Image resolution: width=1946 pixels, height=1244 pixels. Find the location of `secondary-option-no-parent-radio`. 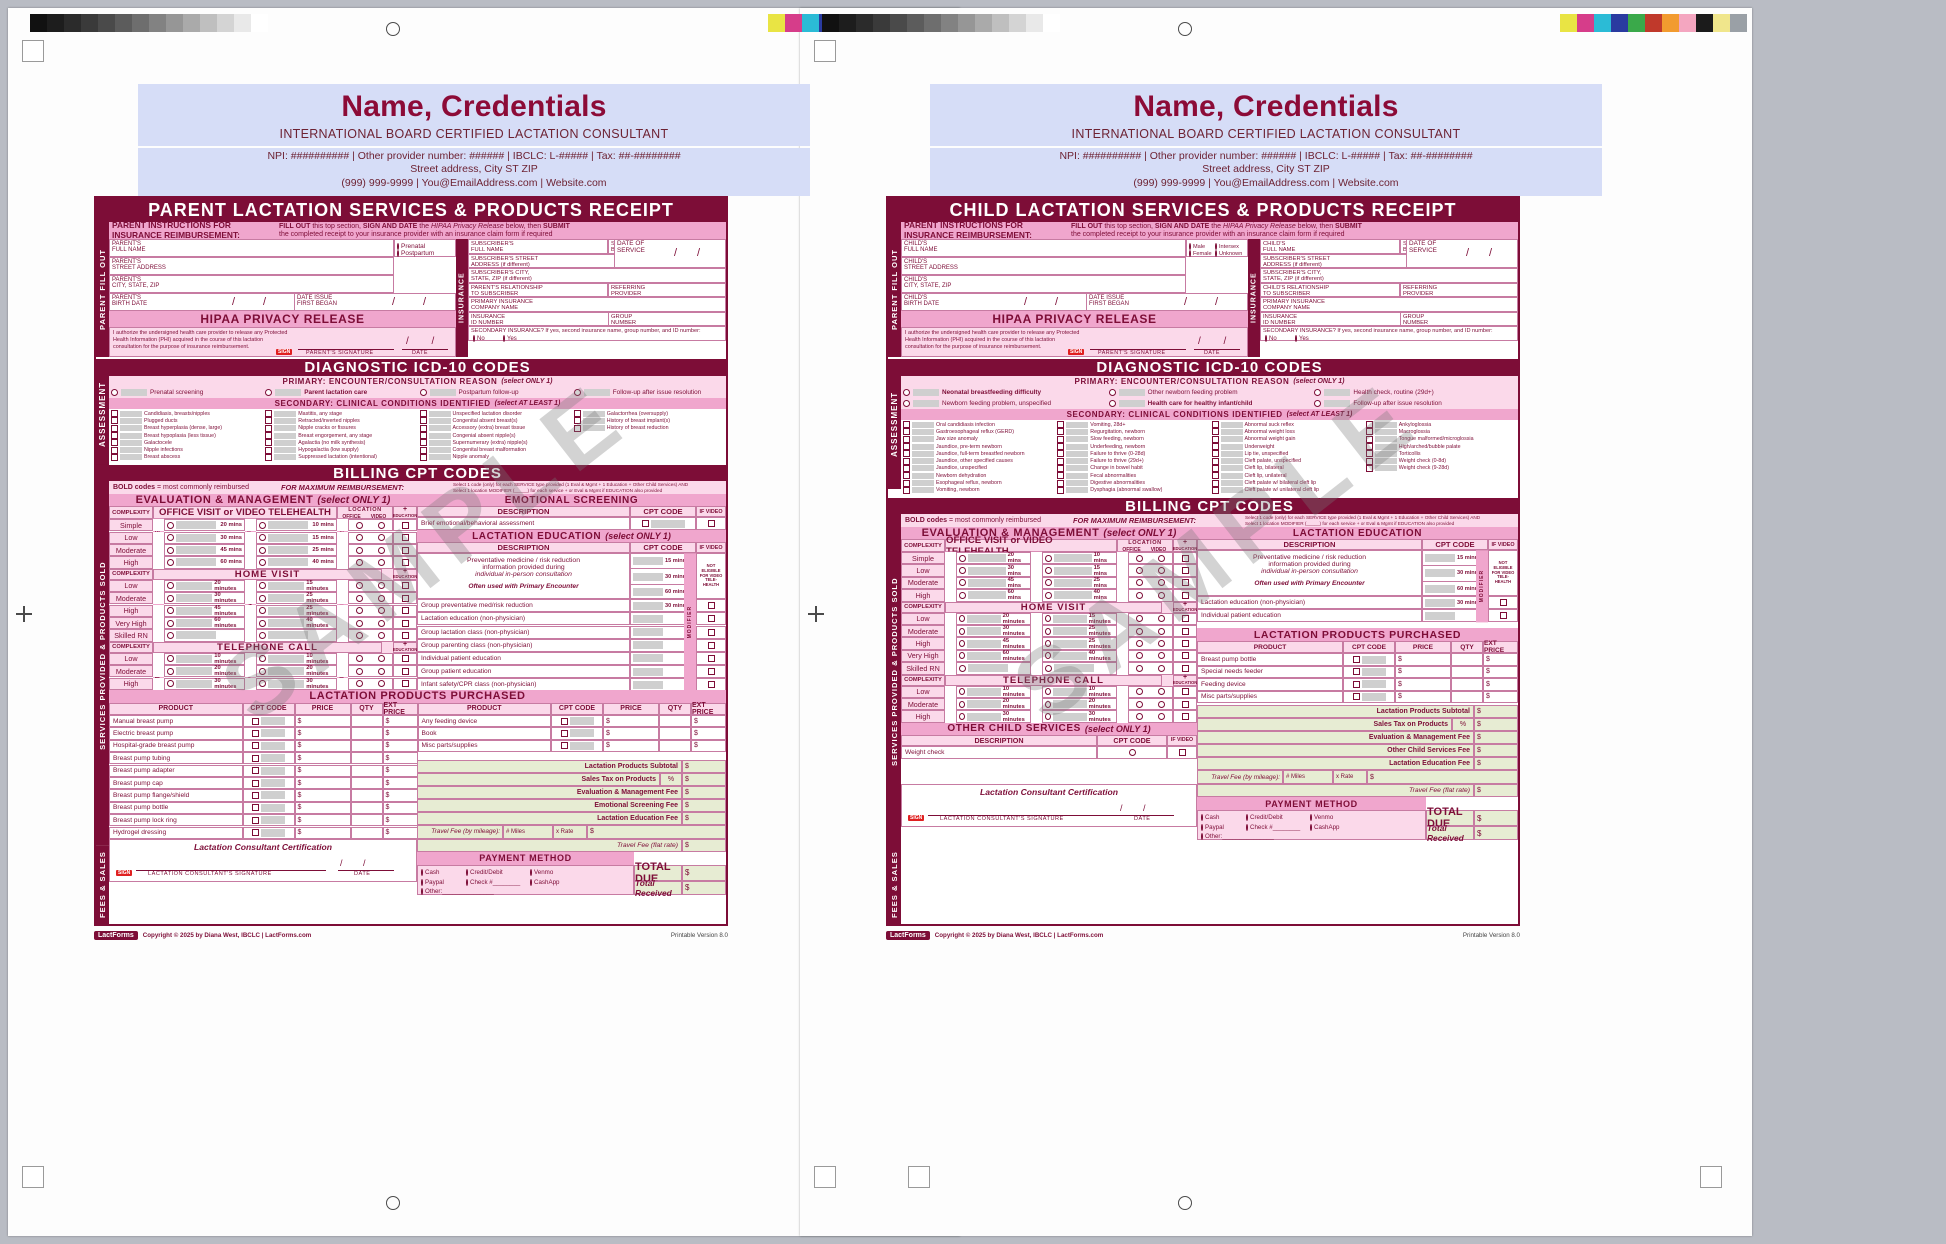

secondary-option-no-parent-radio is located at coordinates (474, 338).